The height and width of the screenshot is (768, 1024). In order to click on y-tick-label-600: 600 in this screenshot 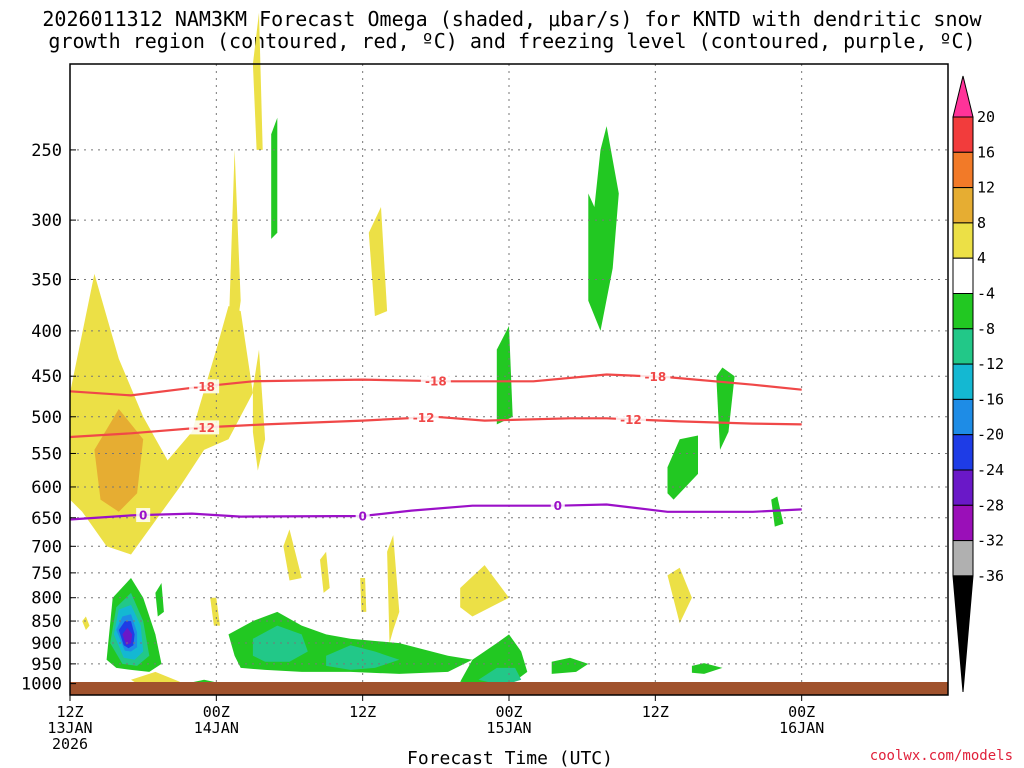, I will do `click(46, 488)`.